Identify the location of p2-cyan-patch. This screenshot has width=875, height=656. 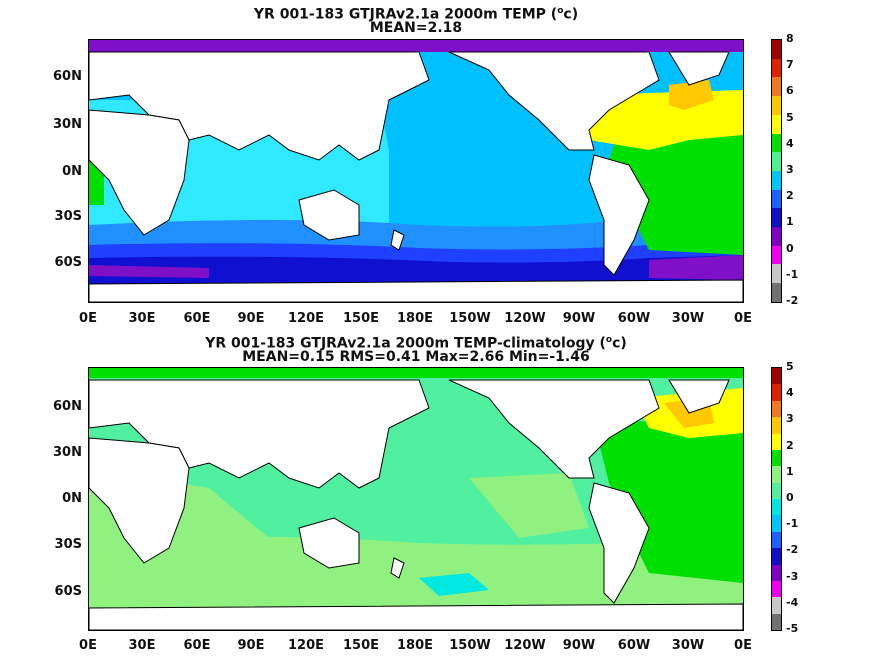
(454, 584).